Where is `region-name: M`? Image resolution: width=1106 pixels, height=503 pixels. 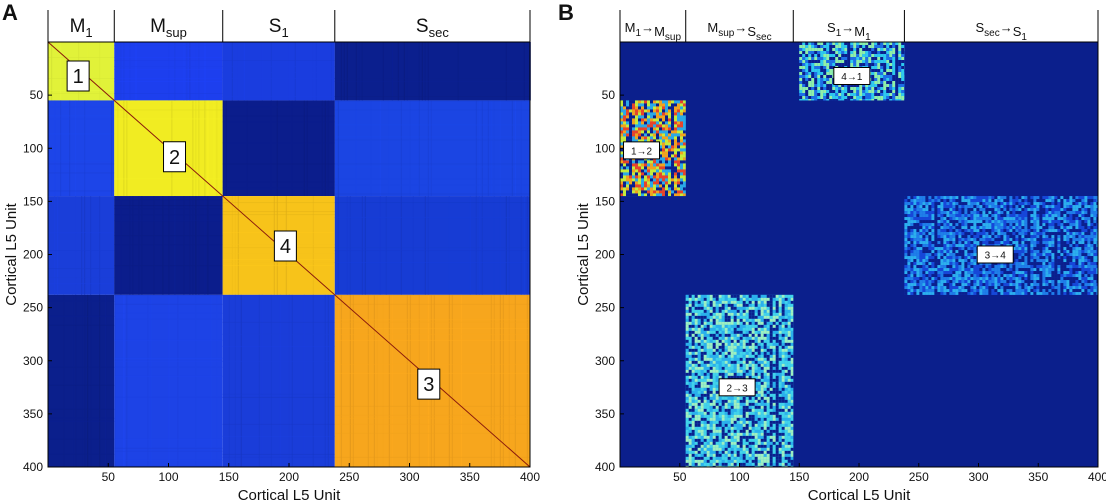
region-name: M is located at coordinates (659, 31).